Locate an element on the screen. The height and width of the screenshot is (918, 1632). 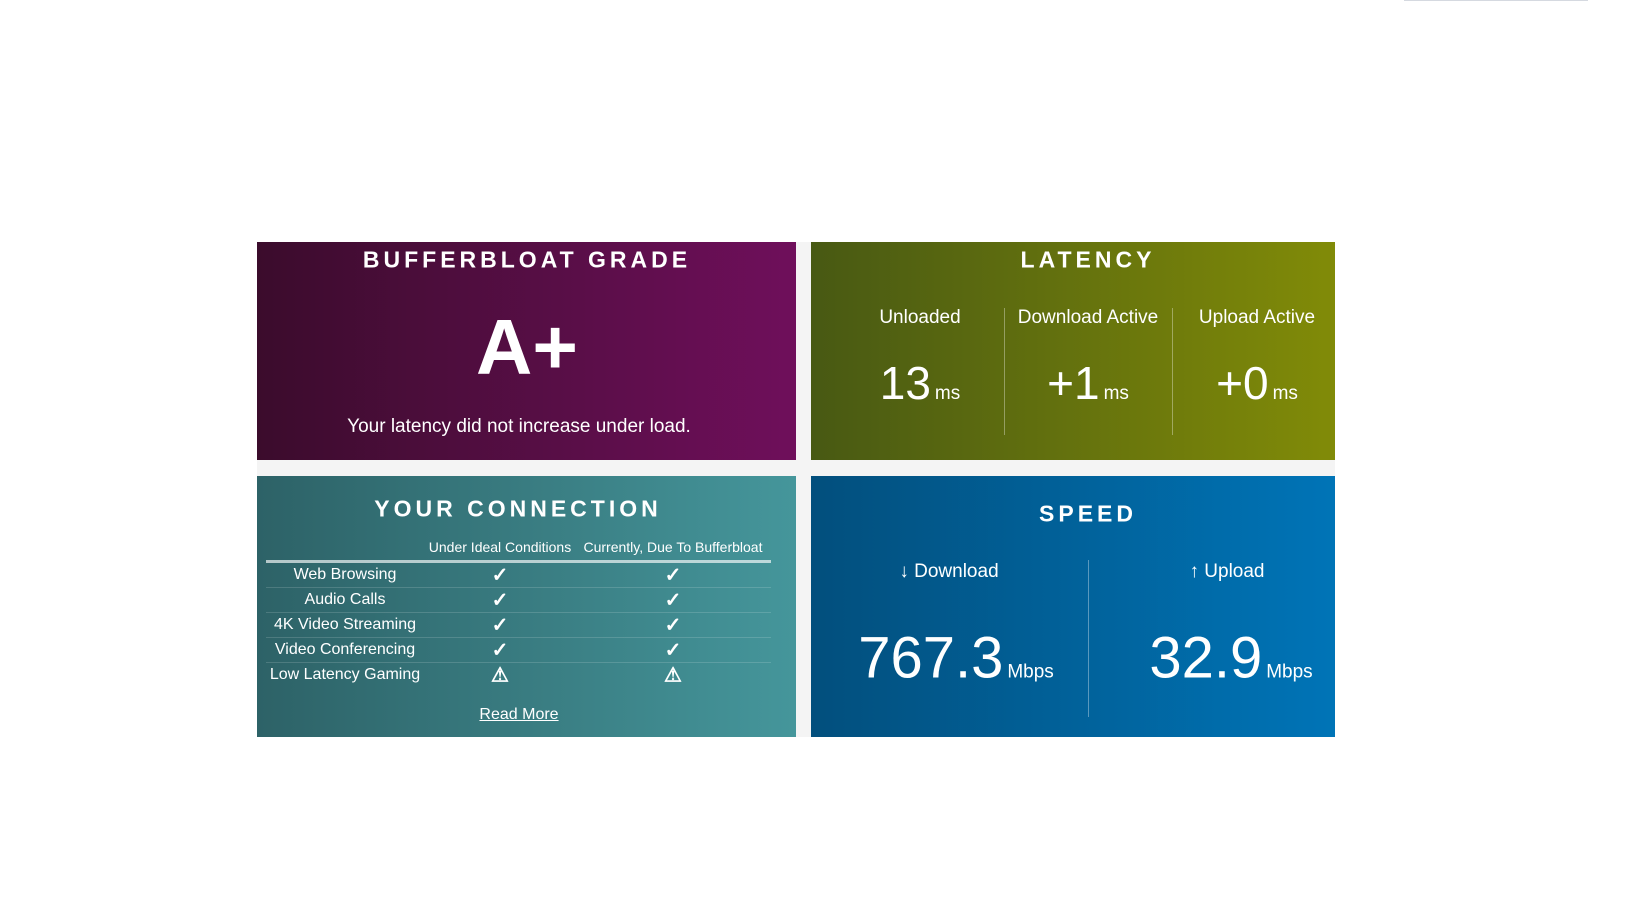
header-current: Currently, Due To Bufferbloat is located at coordinates (673, 547).